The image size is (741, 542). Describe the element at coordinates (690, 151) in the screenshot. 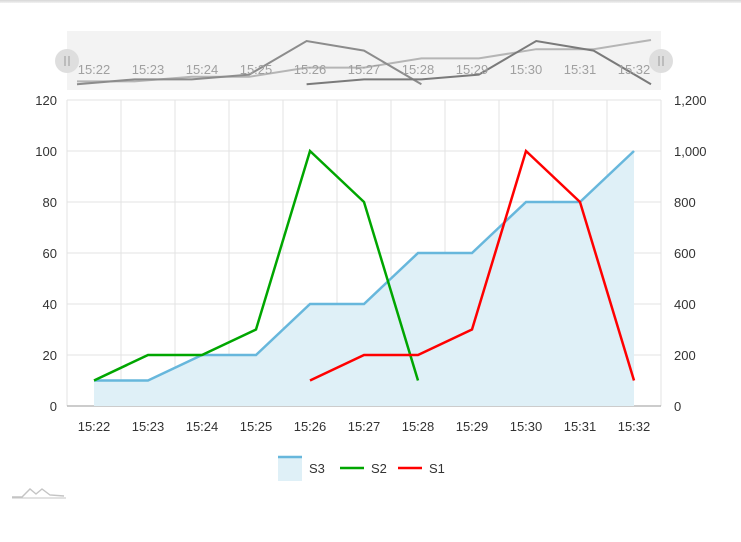

I see `y-right-tick-label: 1,000` at that location.